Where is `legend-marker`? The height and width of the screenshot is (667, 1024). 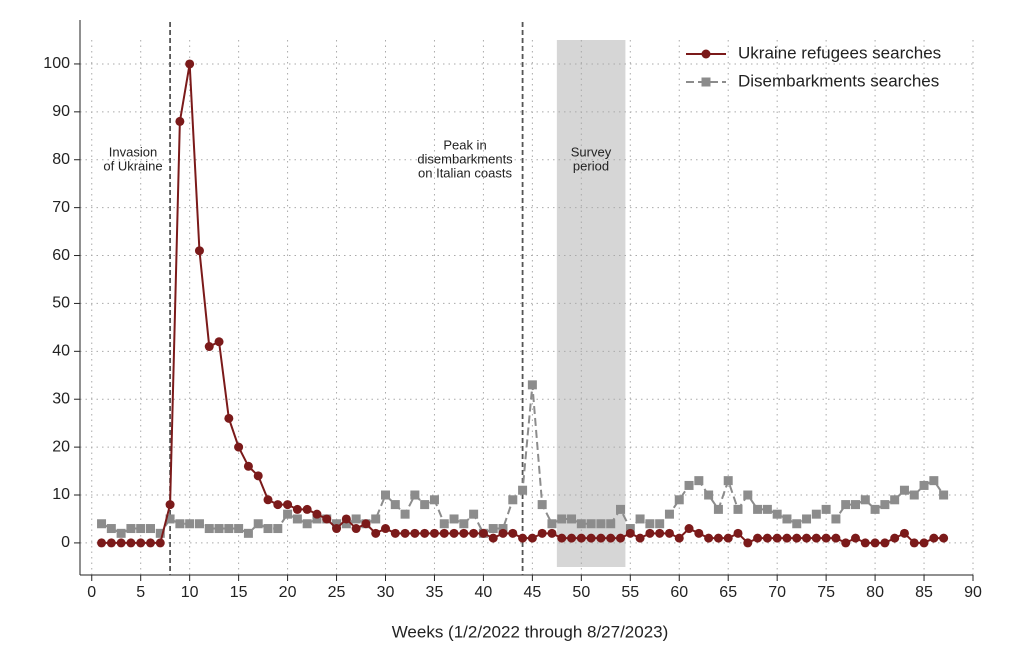 legend-marker is located at coordinates (706, 82).